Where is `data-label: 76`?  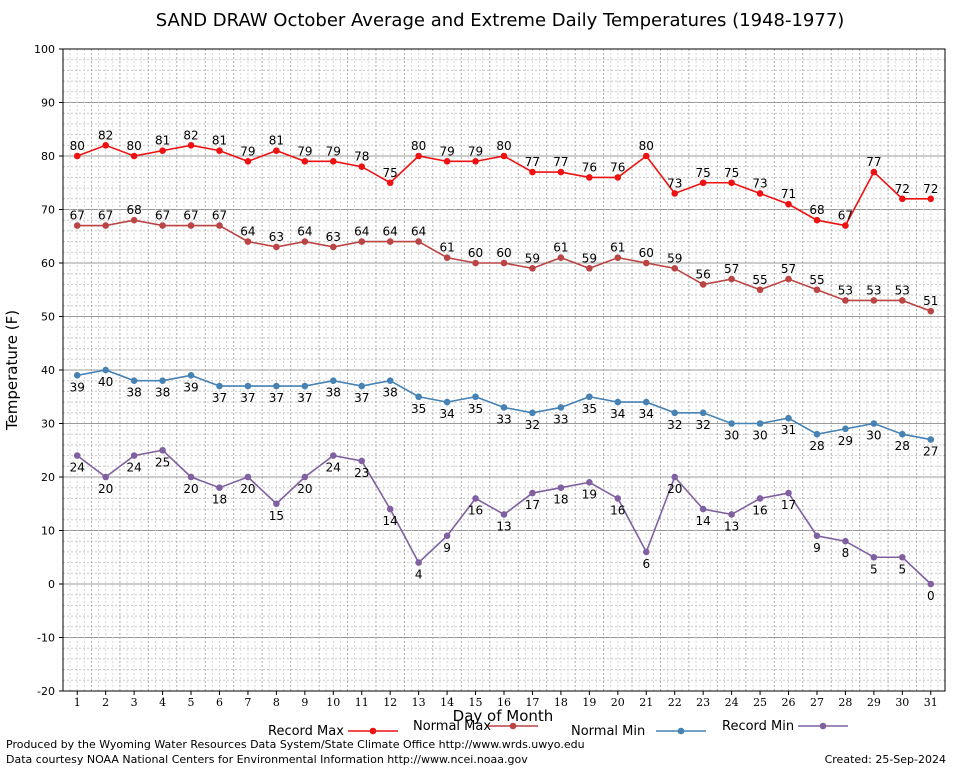
data-label: 76 is located at coordinates (617, 167).